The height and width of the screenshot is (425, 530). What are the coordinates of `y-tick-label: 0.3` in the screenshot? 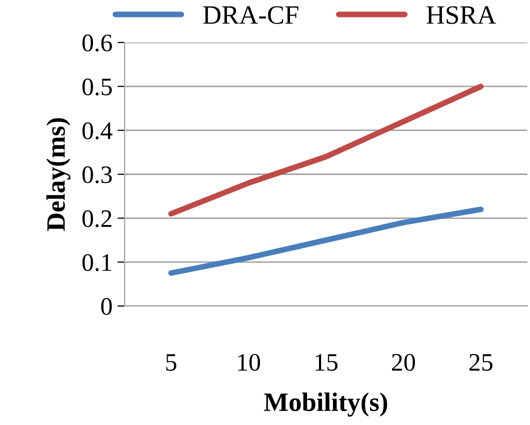 It's located at (97, 175).